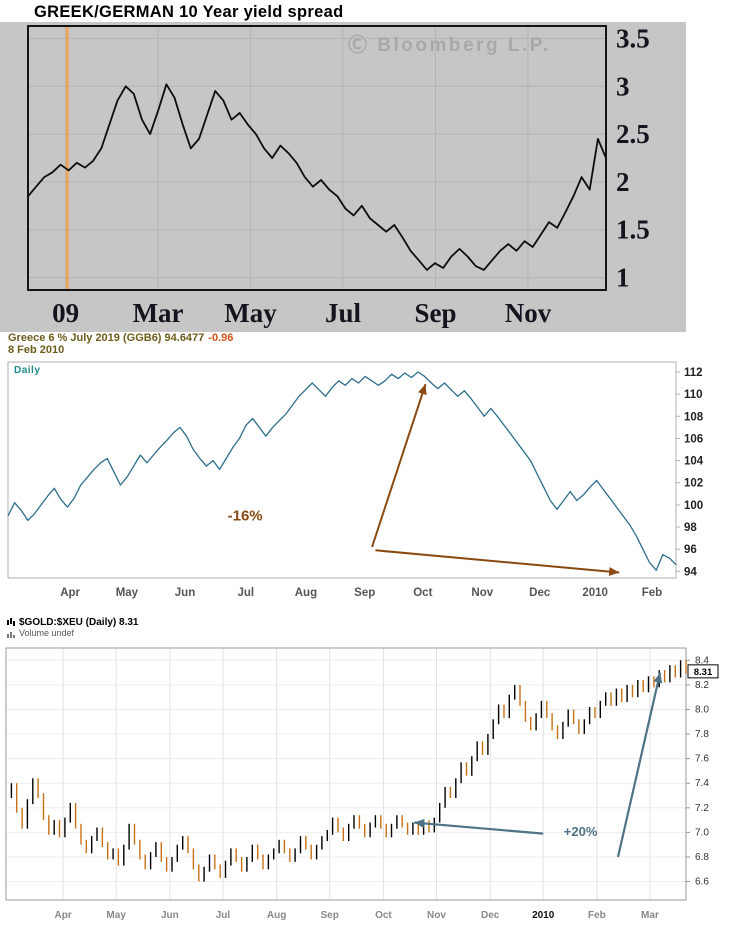 This screenshot has height=942, width=741. Describe the element at coordinates (694, 462) in the screenshot. I see `svg-text: 104` at that location.